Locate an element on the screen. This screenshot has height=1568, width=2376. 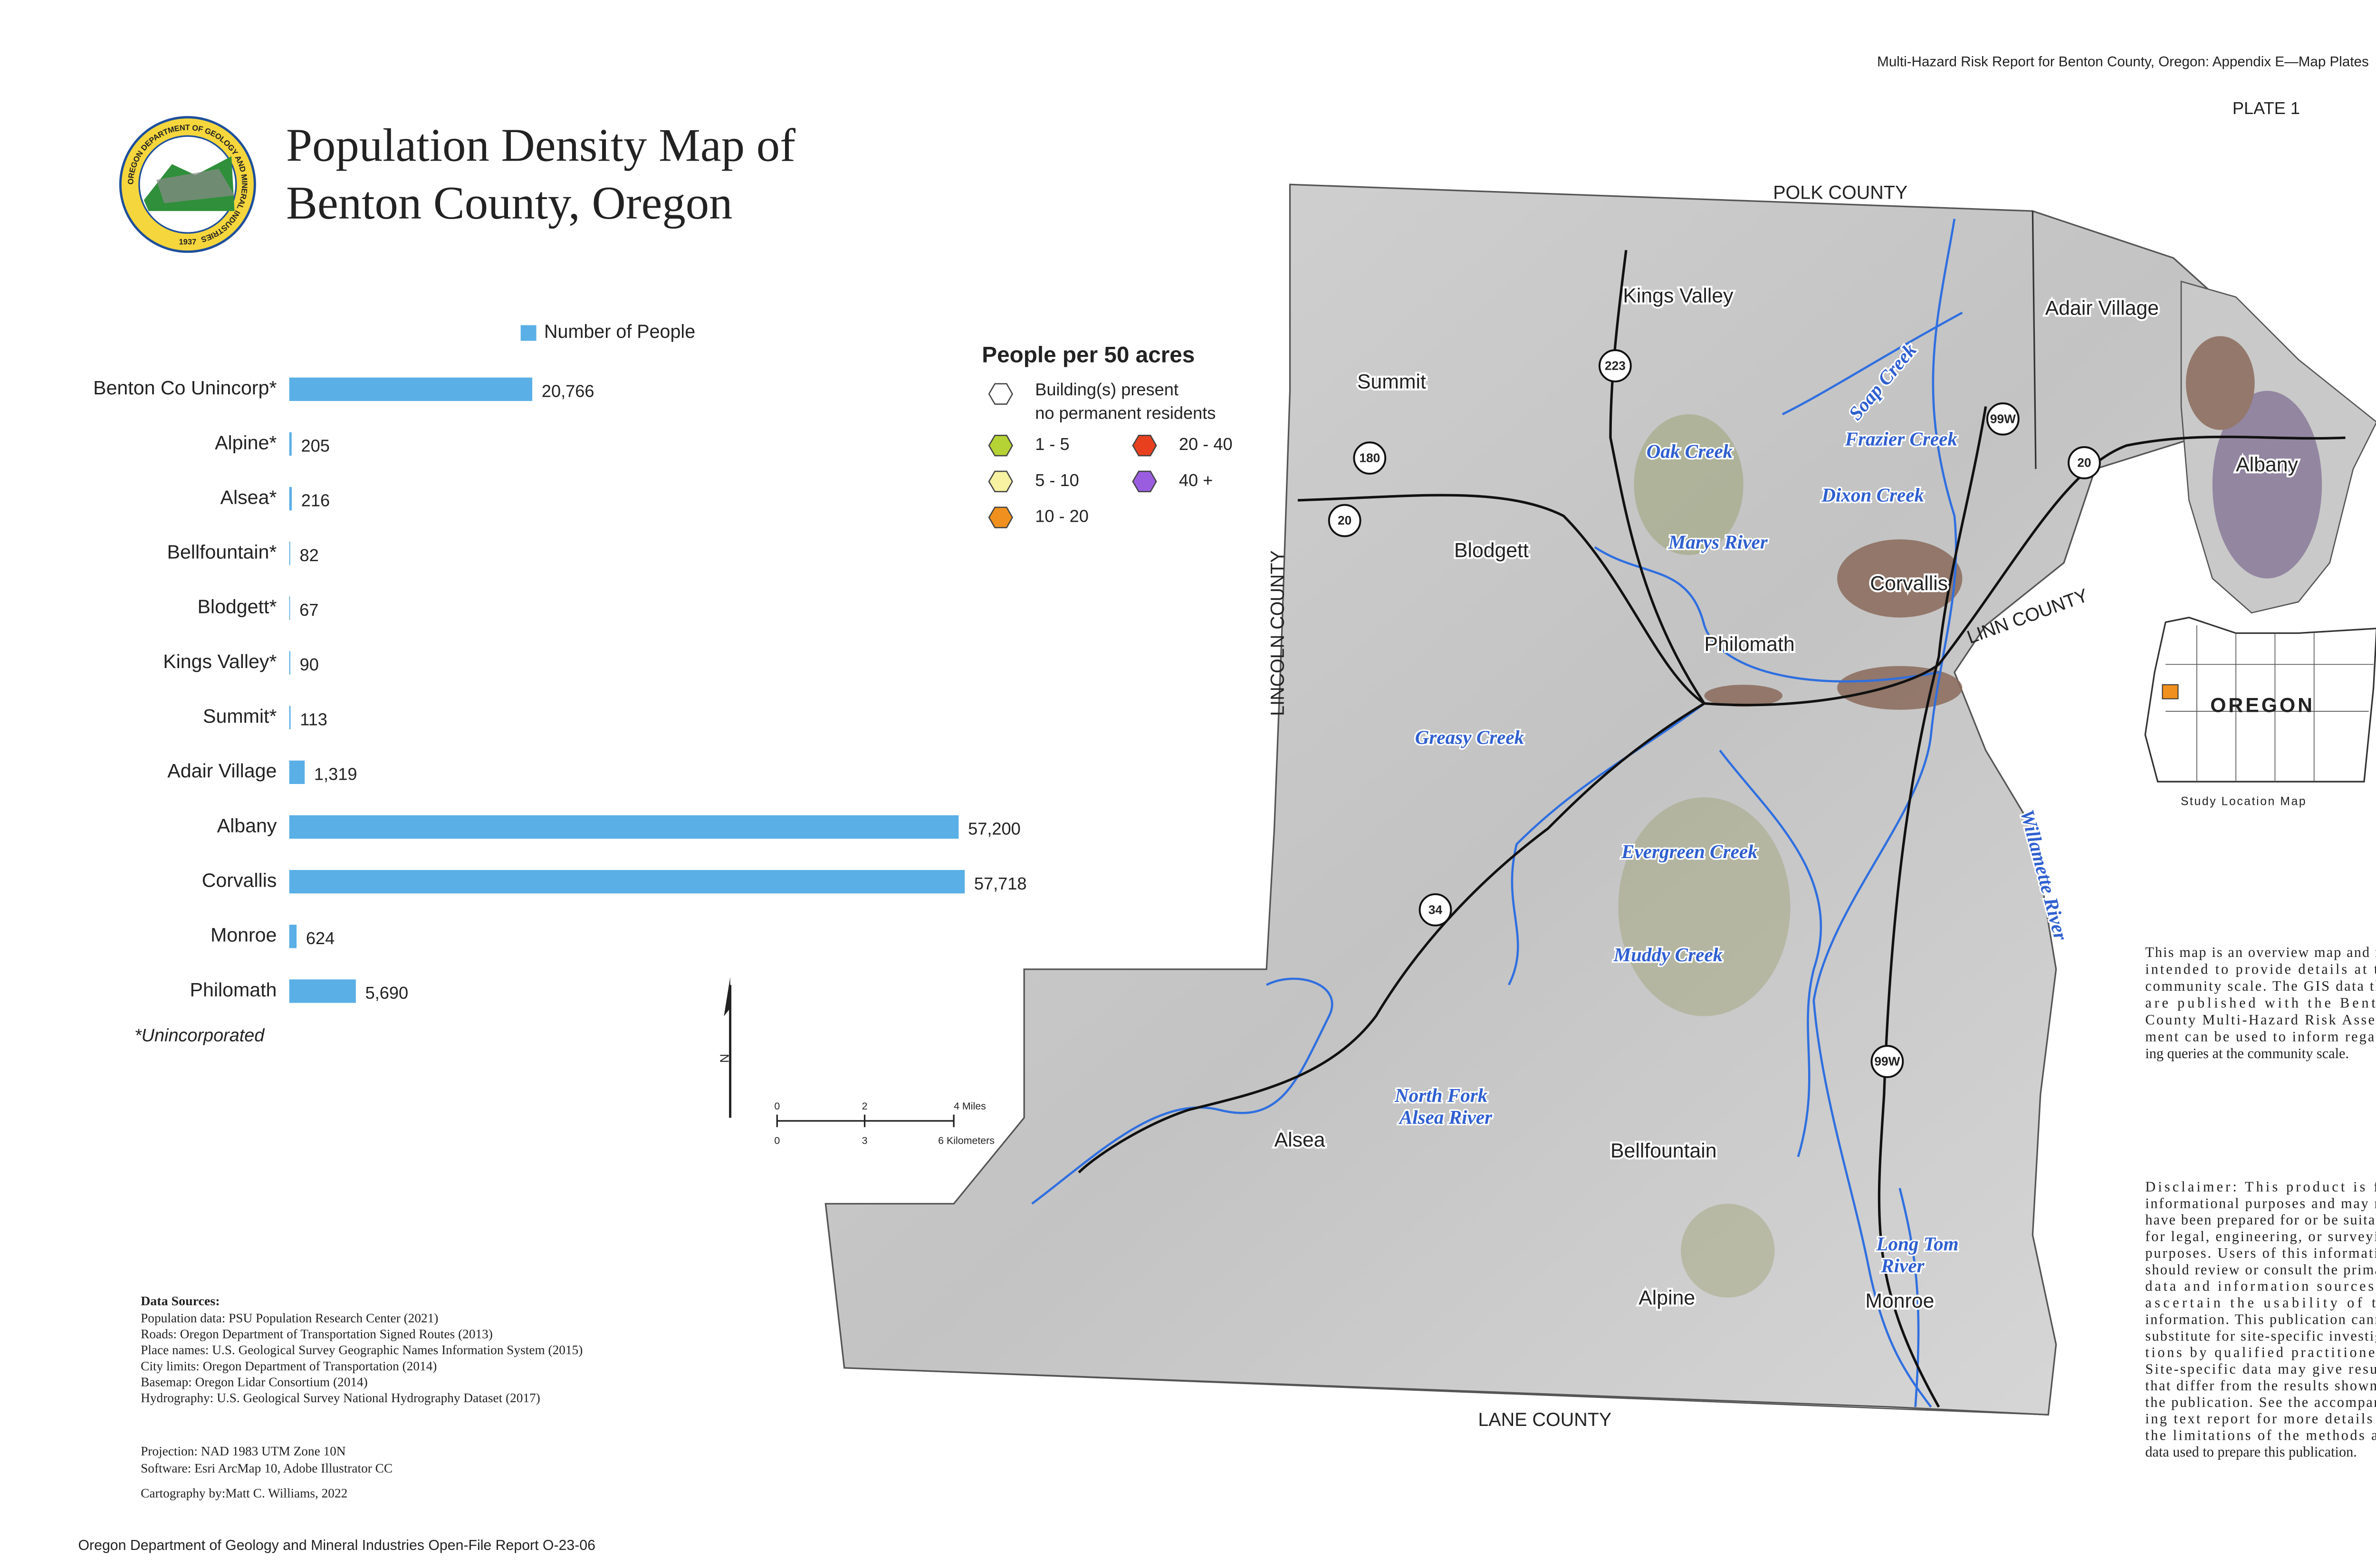
waterway-label: Dixon Creek is located at coordinates (1872, 495).